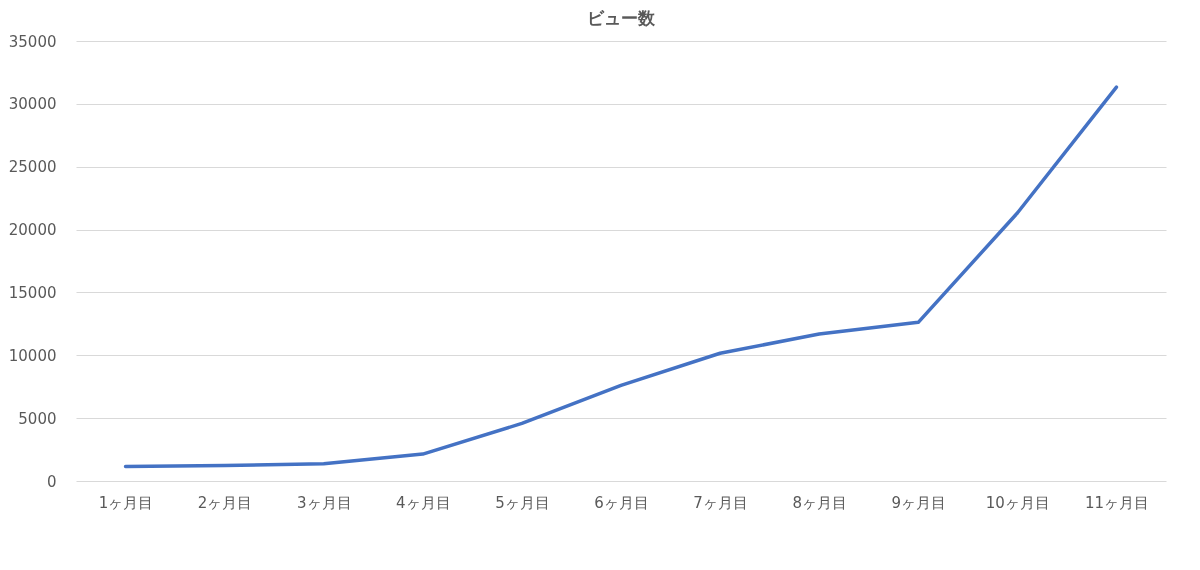 The height and width of the screenshot is (570, 1200). Describe the element at coordinates (37, 418) in the screenshot. I see `y-tick-label: 5000` at that location.